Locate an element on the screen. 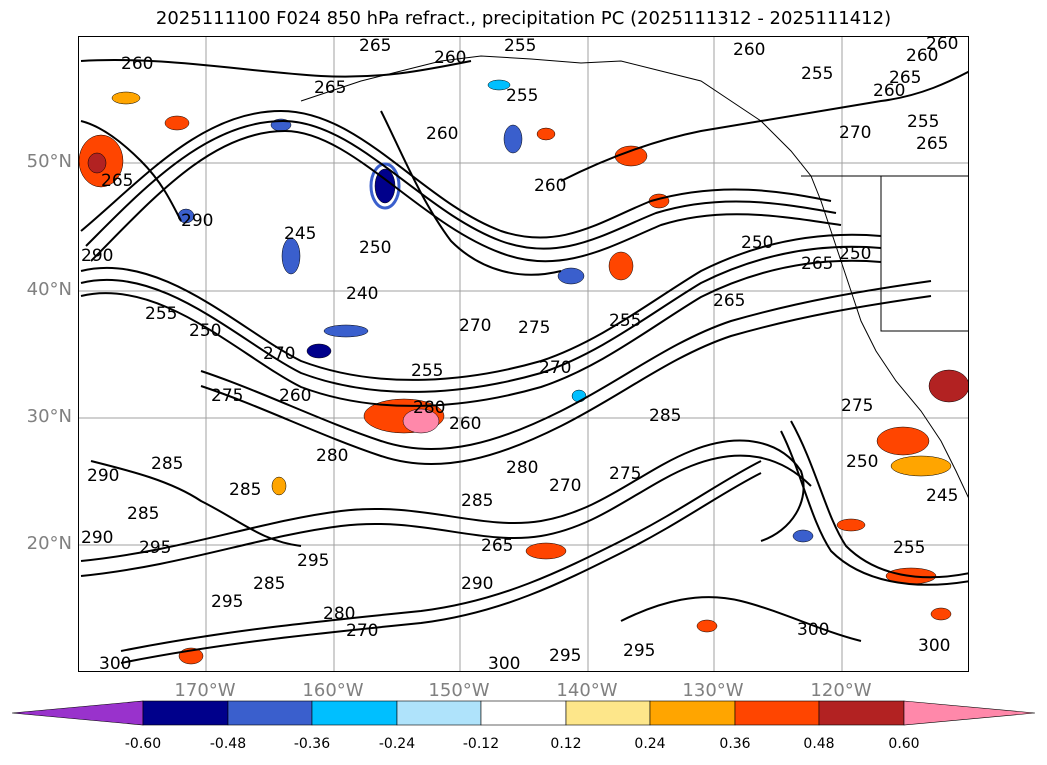 The width and height of the screenshot is (1047, 765). lon-label-120w: 120°W is located at coordinates (841, 690).